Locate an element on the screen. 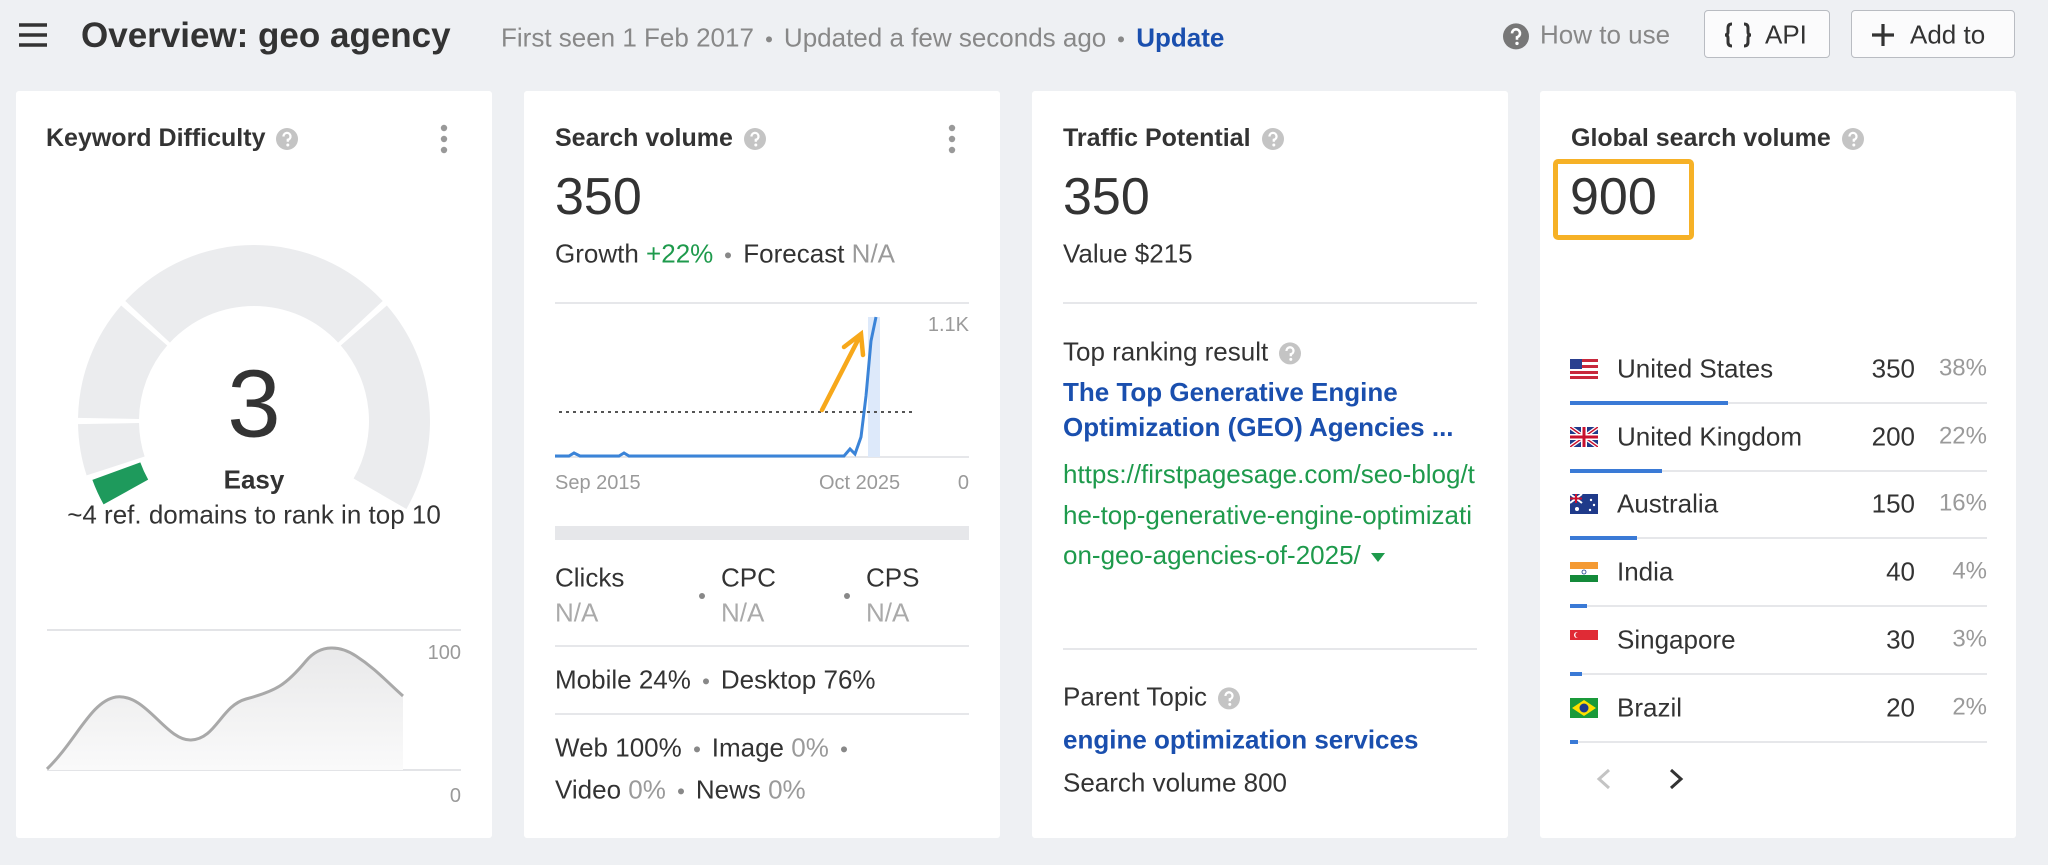 This screenshot has height=865, width=2048. card-title: Global search volume is located at coordinates (1718, 138).